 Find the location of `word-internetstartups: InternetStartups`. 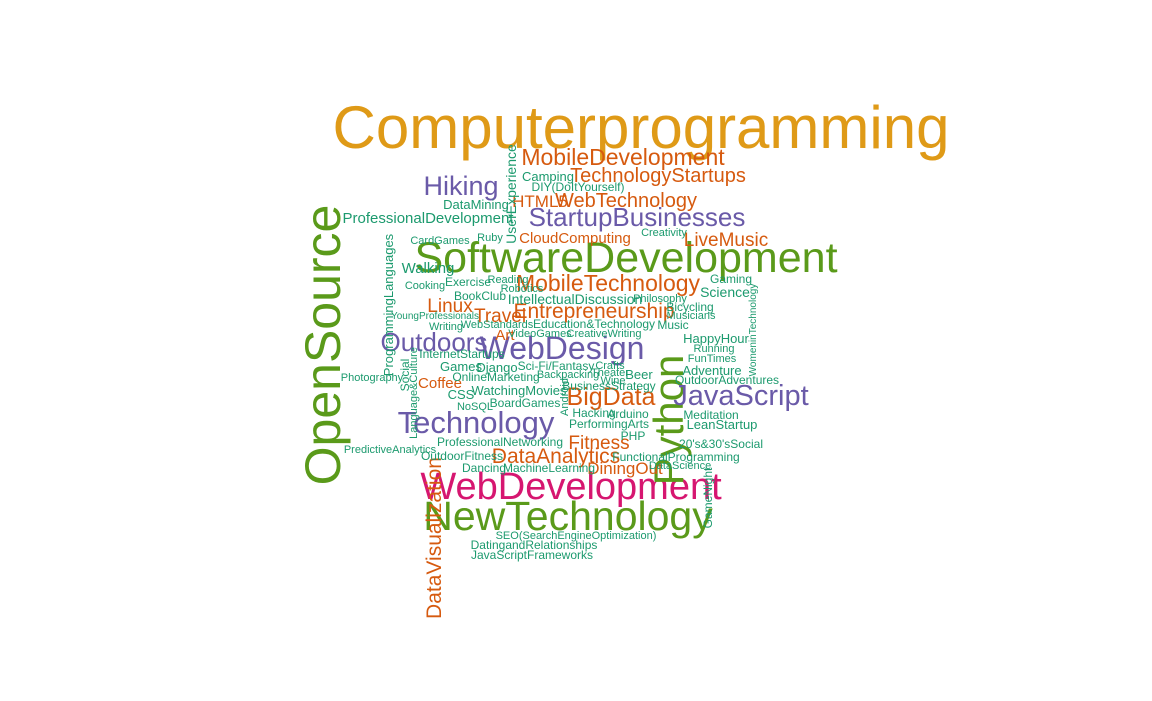

word-internetstartups: InternetStartups is located at coordinates (461, 354).